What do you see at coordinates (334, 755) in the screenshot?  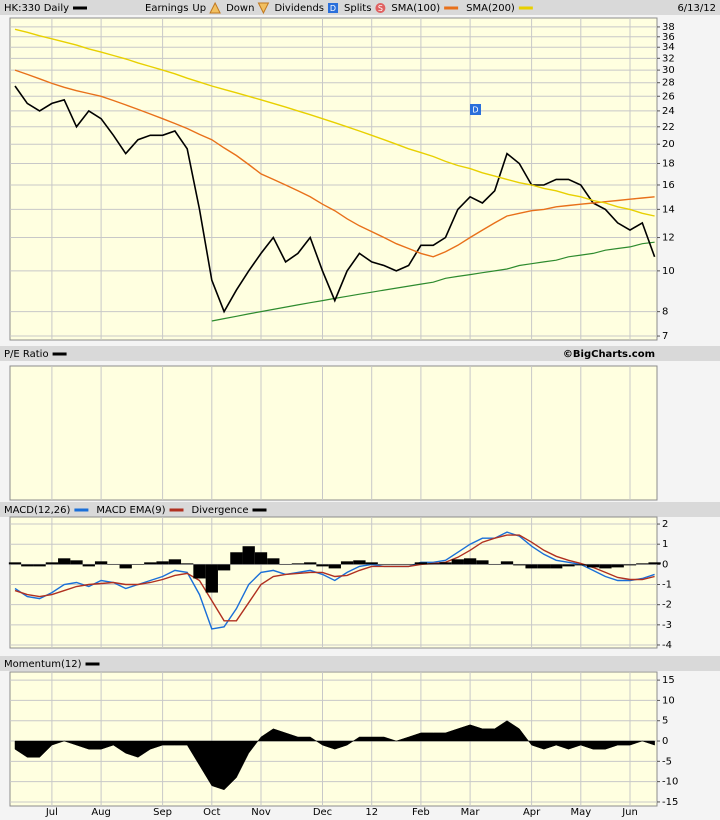 I see `momentum-area` at bounding box center [334, 755].